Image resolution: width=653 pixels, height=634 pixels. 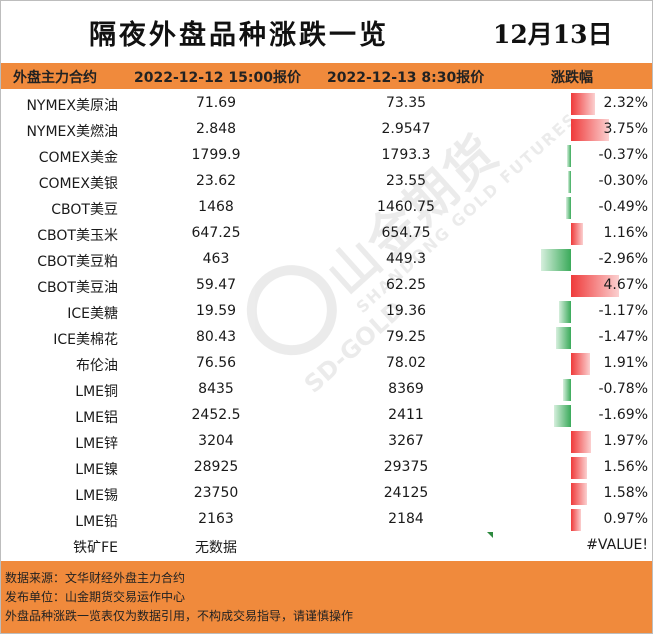 I want to click on contract-name: LME锌, so click(x=96, y=444).